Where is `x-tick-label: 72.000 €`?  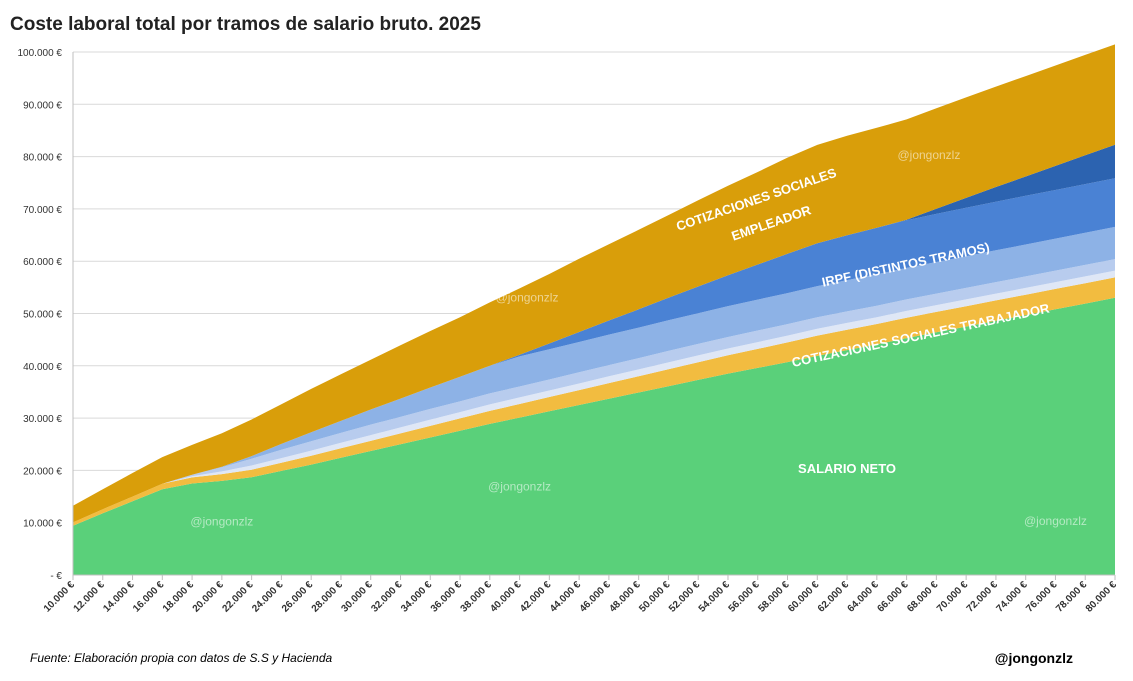 x-tick-label: 72.000 € is located at coordinates (983, 597).